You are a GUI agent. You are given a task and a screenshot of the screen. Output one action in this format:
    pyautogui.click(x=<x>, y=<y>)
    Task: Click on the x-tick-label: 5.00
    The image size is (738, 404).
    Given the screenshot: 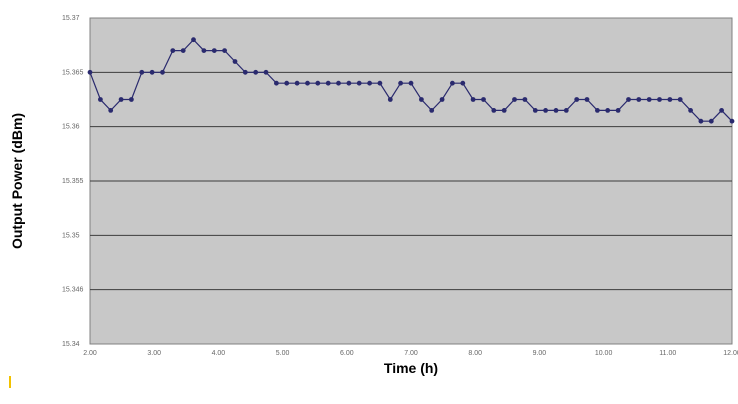 What is the action you would take?
    pyautogui.click(x=283, y=353)
    